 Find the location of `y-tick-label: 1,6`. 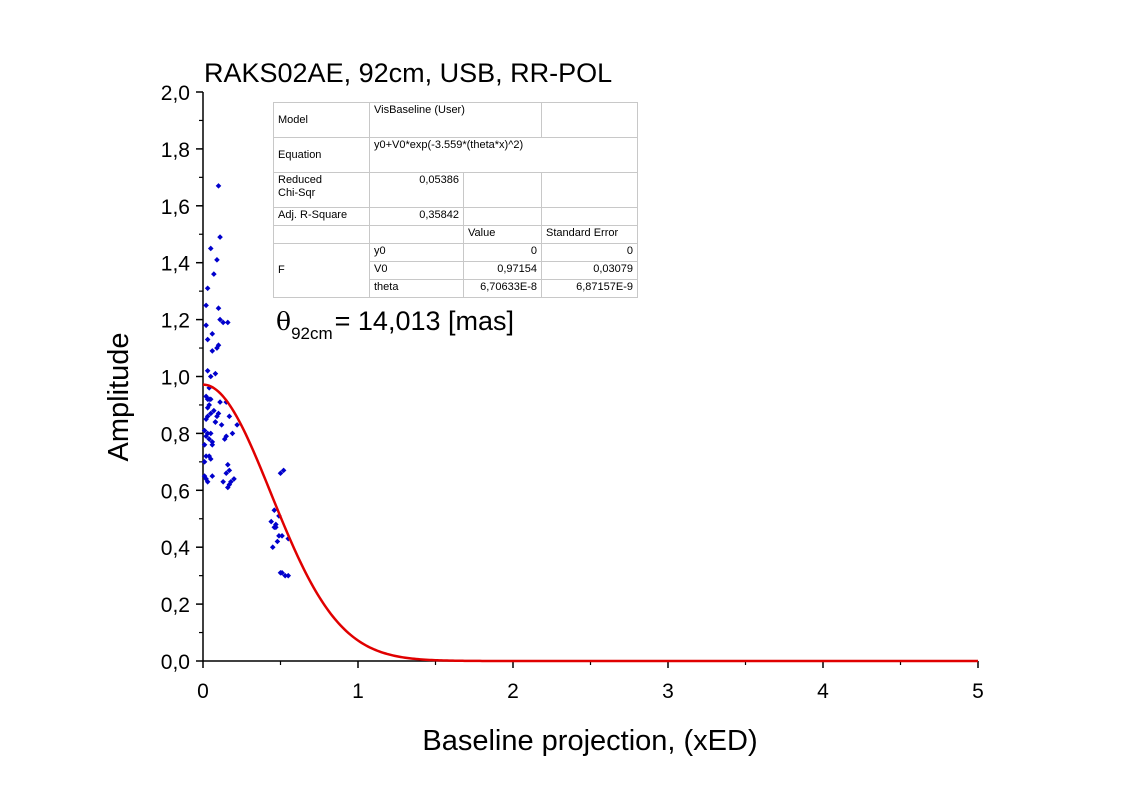

y-tick-label: 1,6 is located at coordinates (175, 207).